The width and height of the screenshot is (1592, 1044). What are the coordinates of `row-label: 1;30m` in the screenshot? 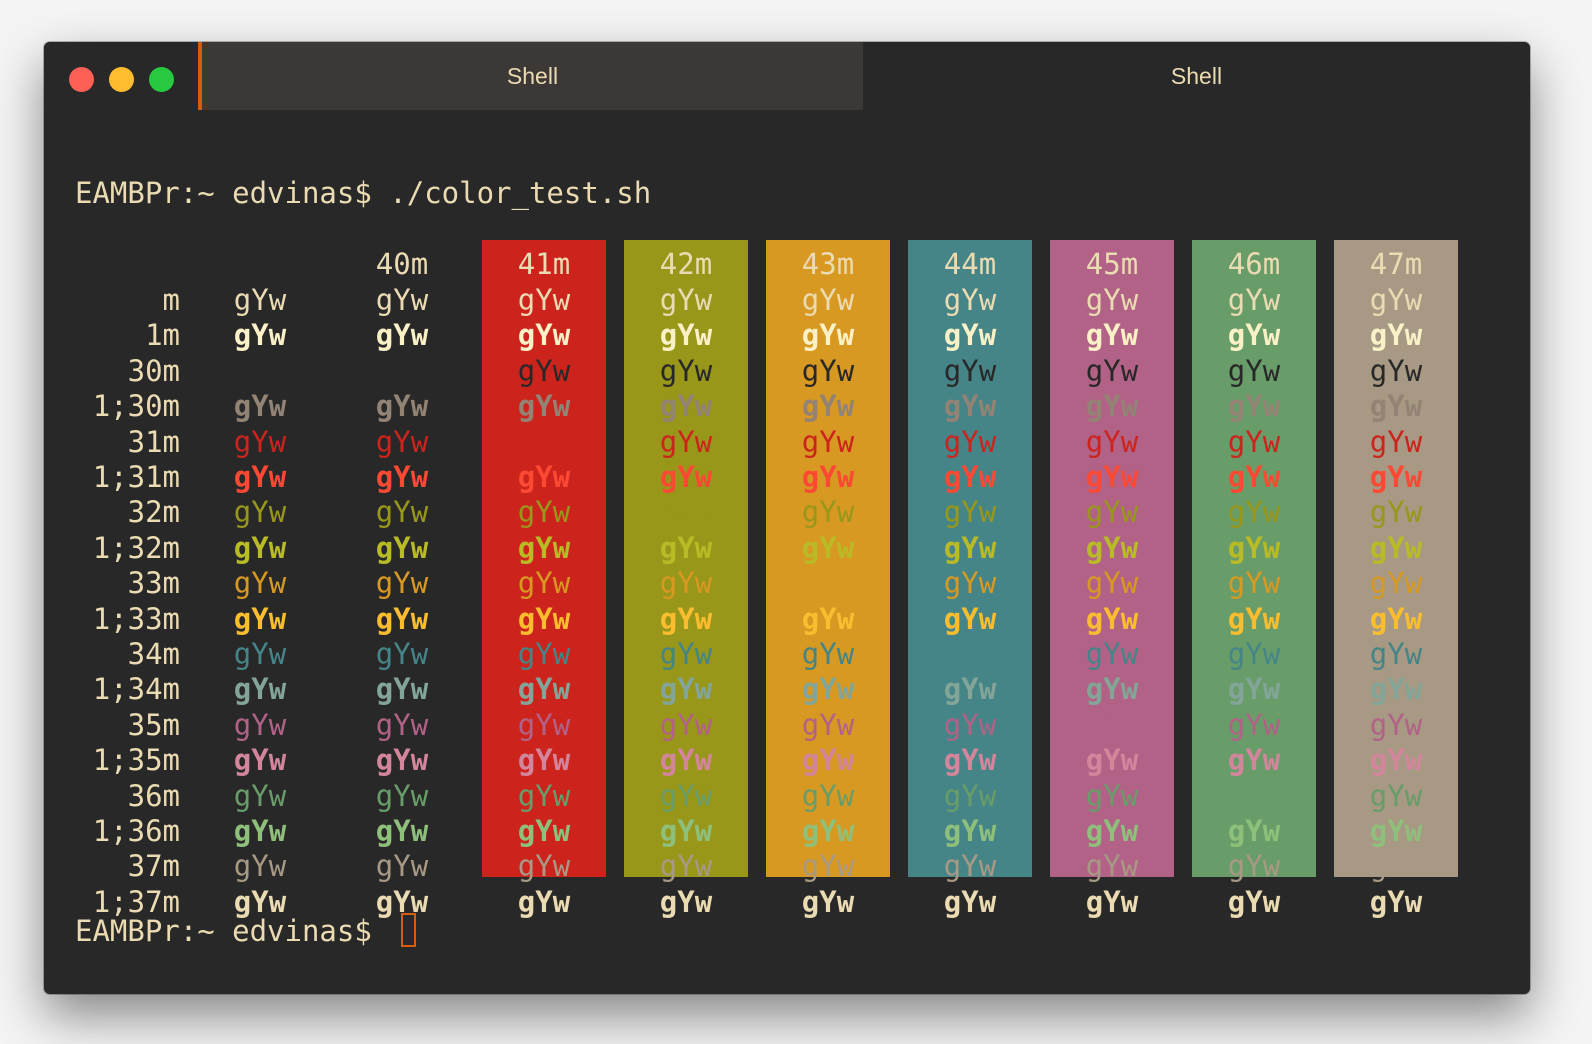 It's located at (136, 406).